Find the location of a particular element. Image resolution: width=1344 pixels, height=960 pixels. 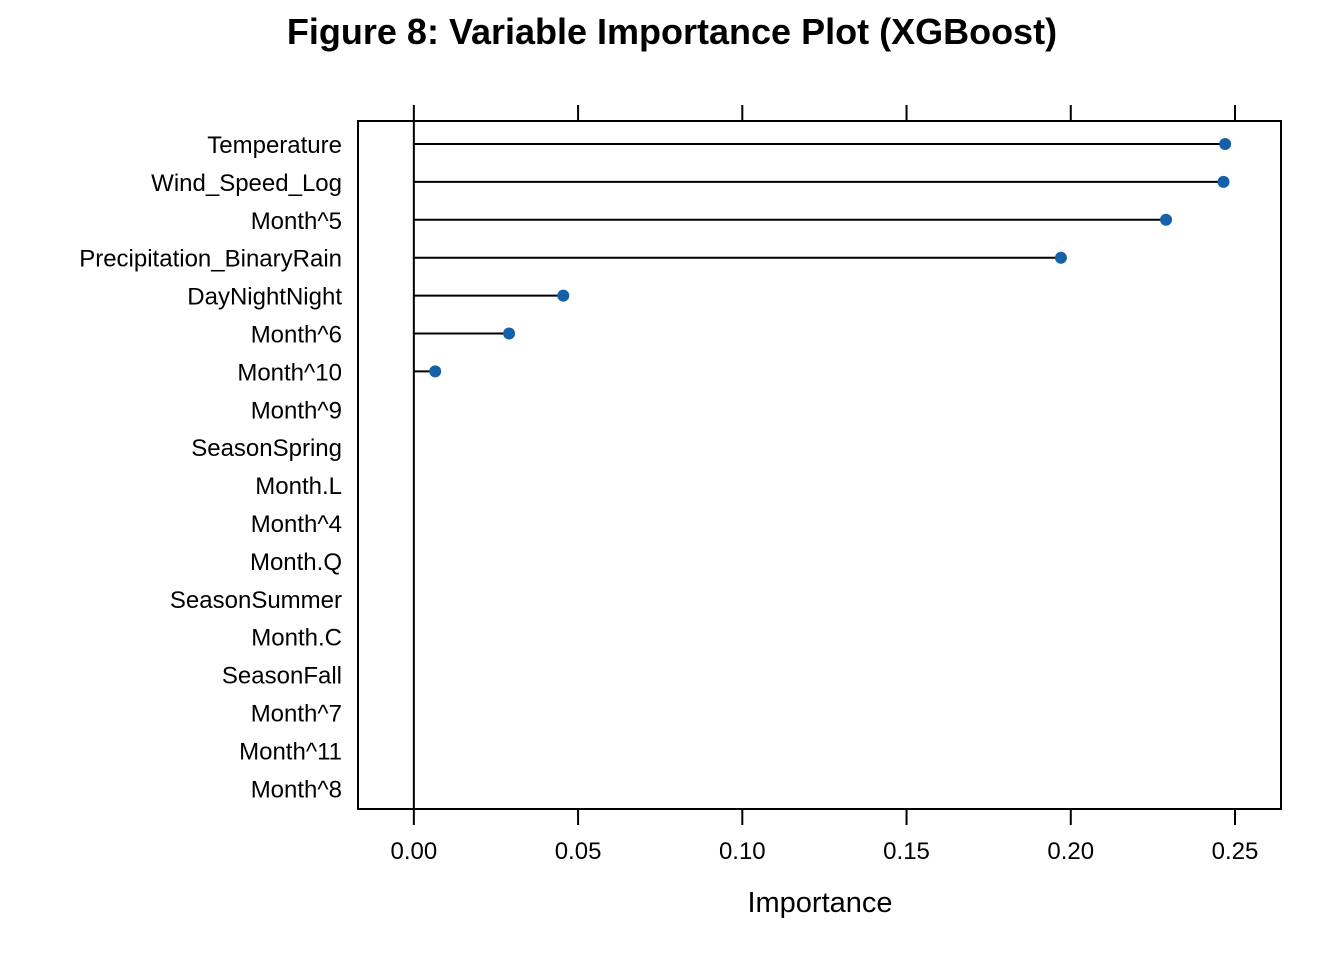

category-label: Precipitation_BinaryRain is located at coordinates (210, 259).